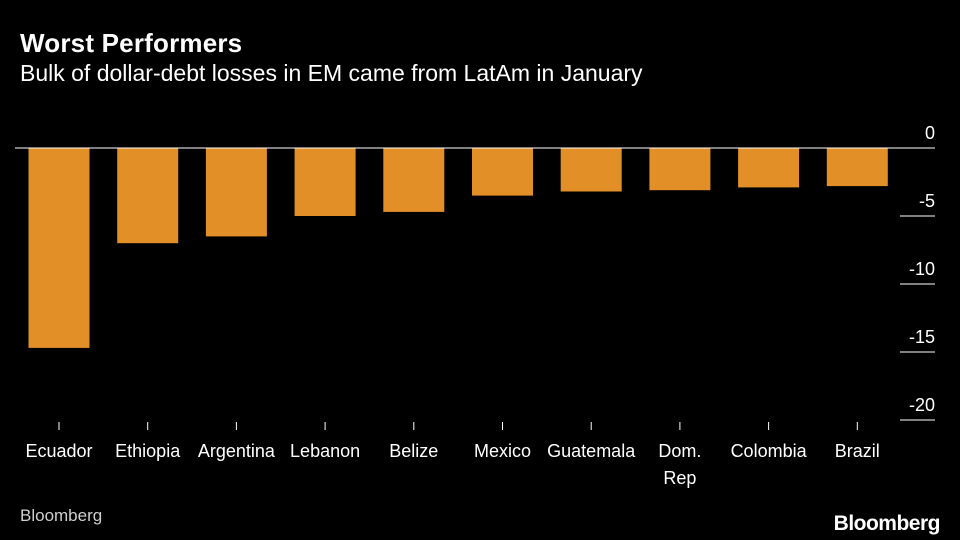 The height and width of the screenshot is (540, 960). What do you see at coordinates (922, 269) in the screenshot?
I see `y-tick-label: -10` at bounding box center [922, 269].